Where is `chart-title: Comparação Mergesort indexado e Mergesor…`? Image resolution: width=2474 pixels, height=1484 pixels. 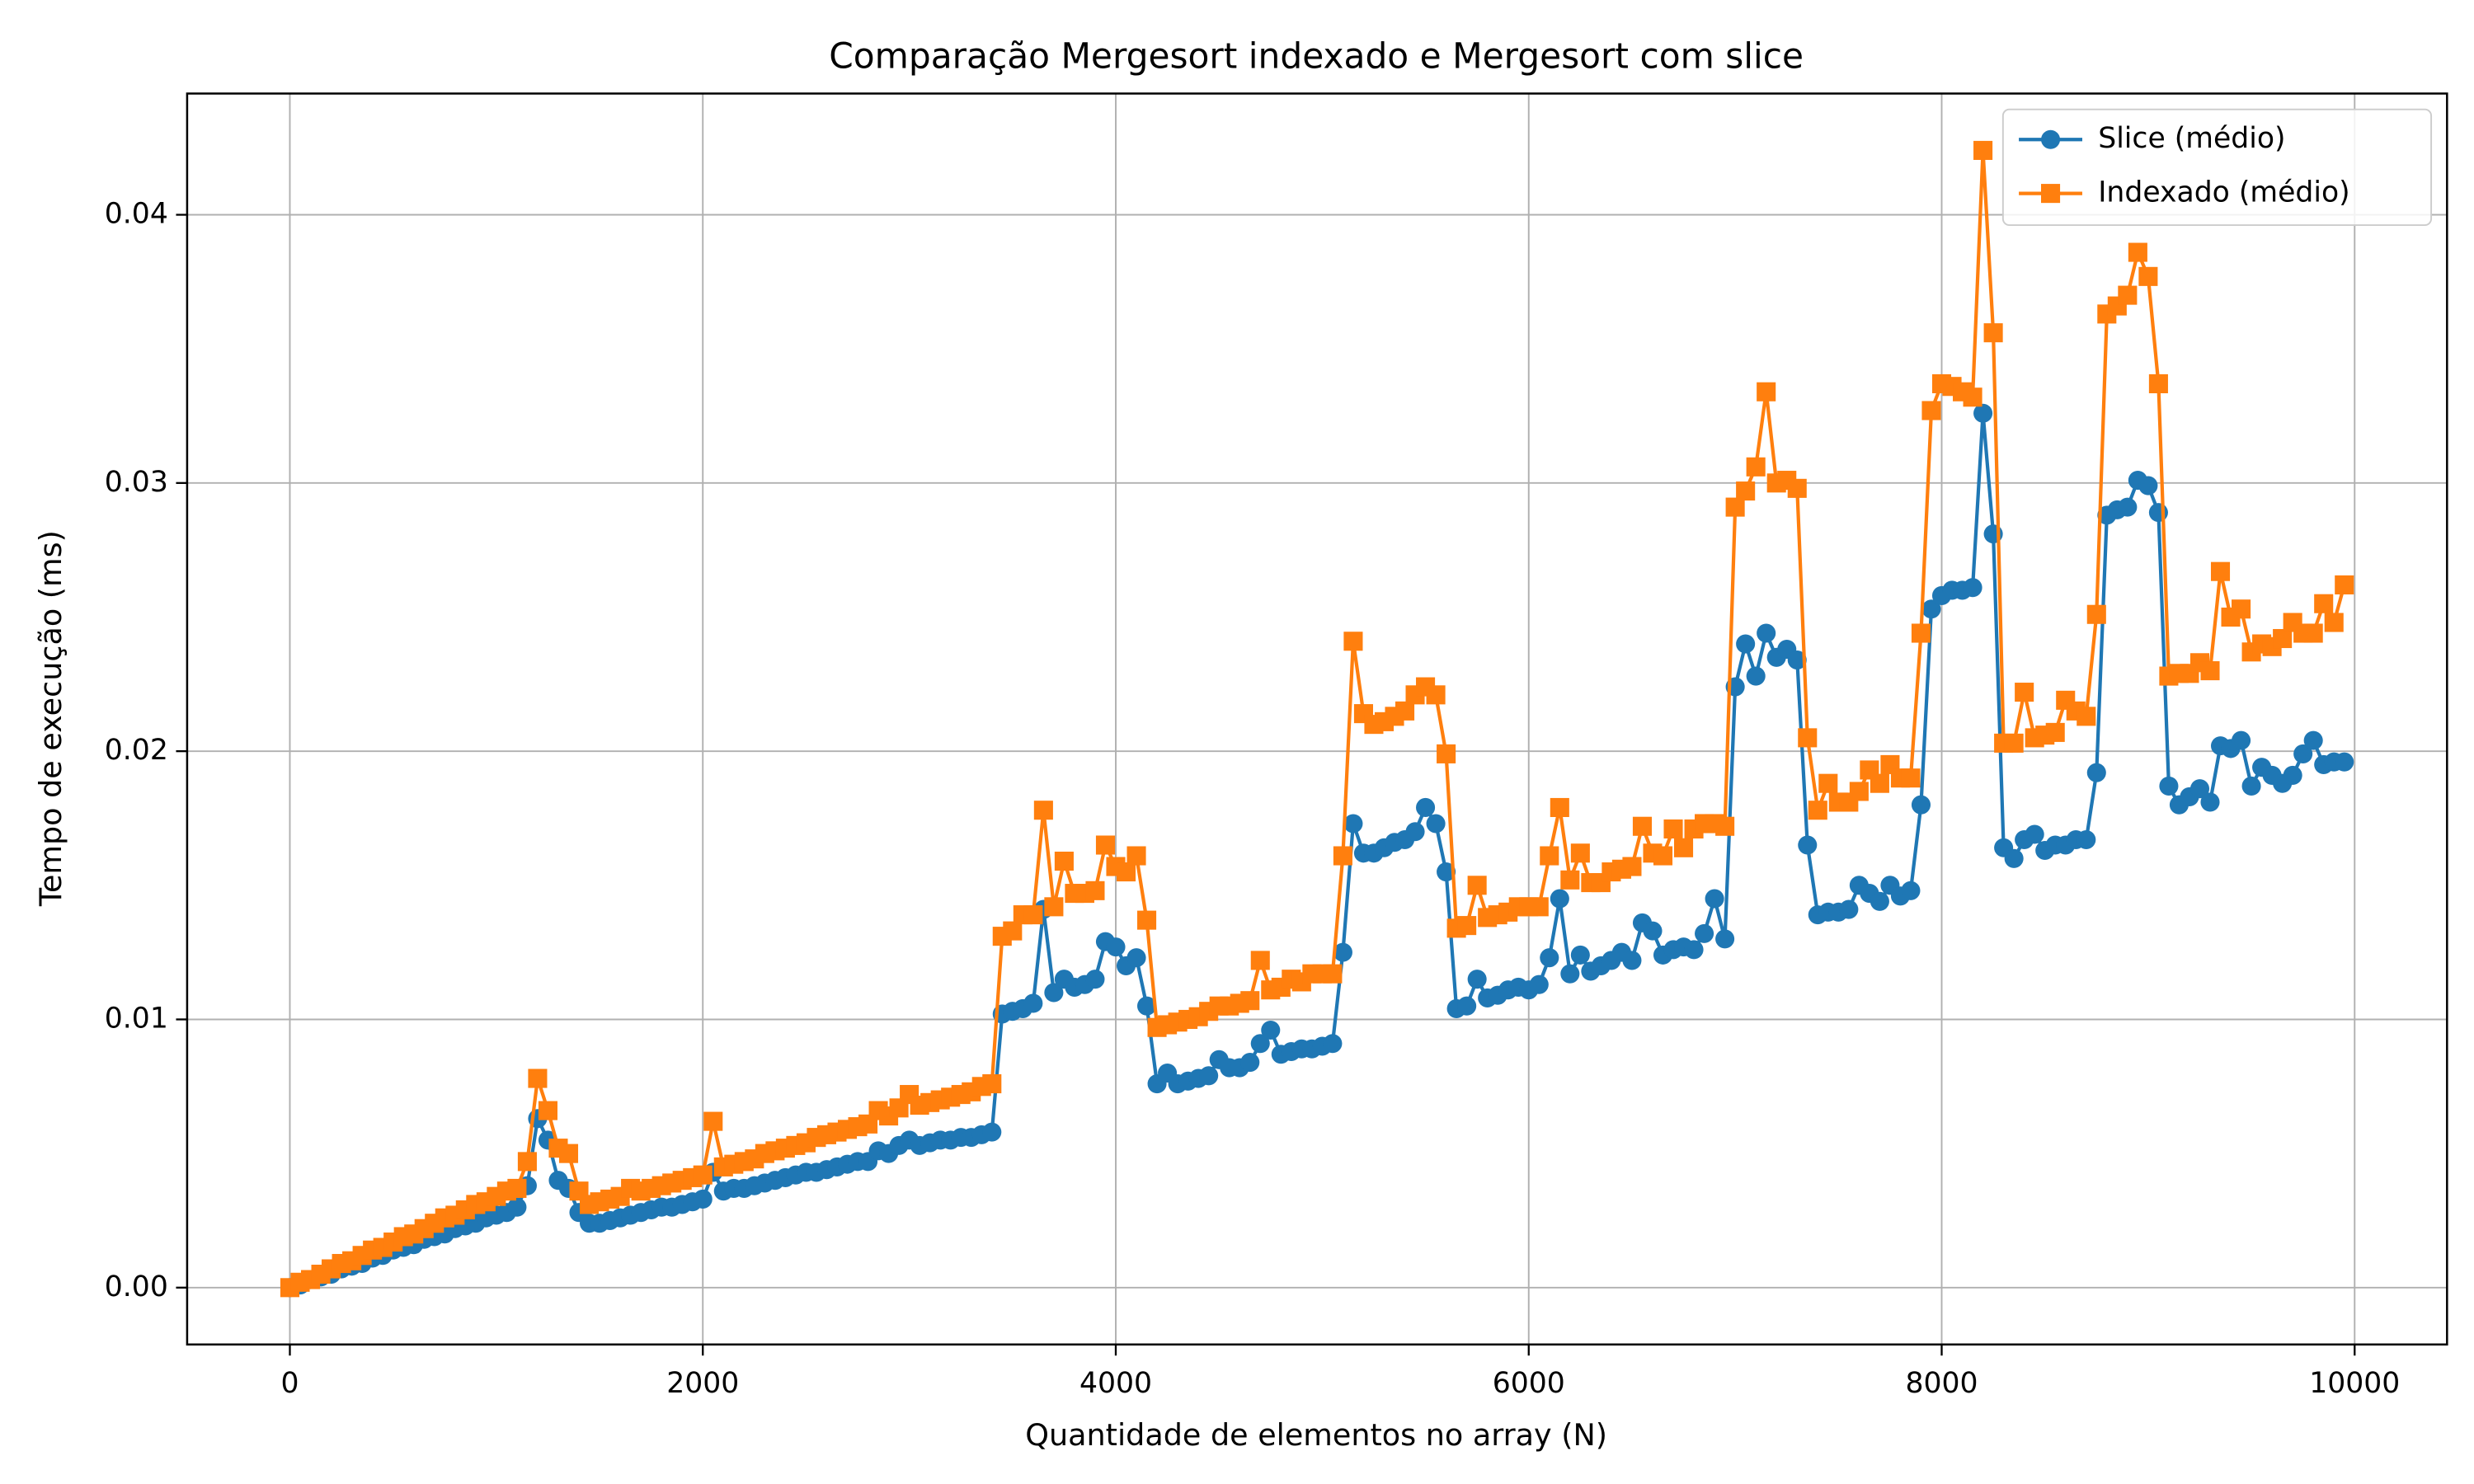 chart-title: Comparação Mergesort indexado e Mergesor… is located at coordinates (1316, 56).